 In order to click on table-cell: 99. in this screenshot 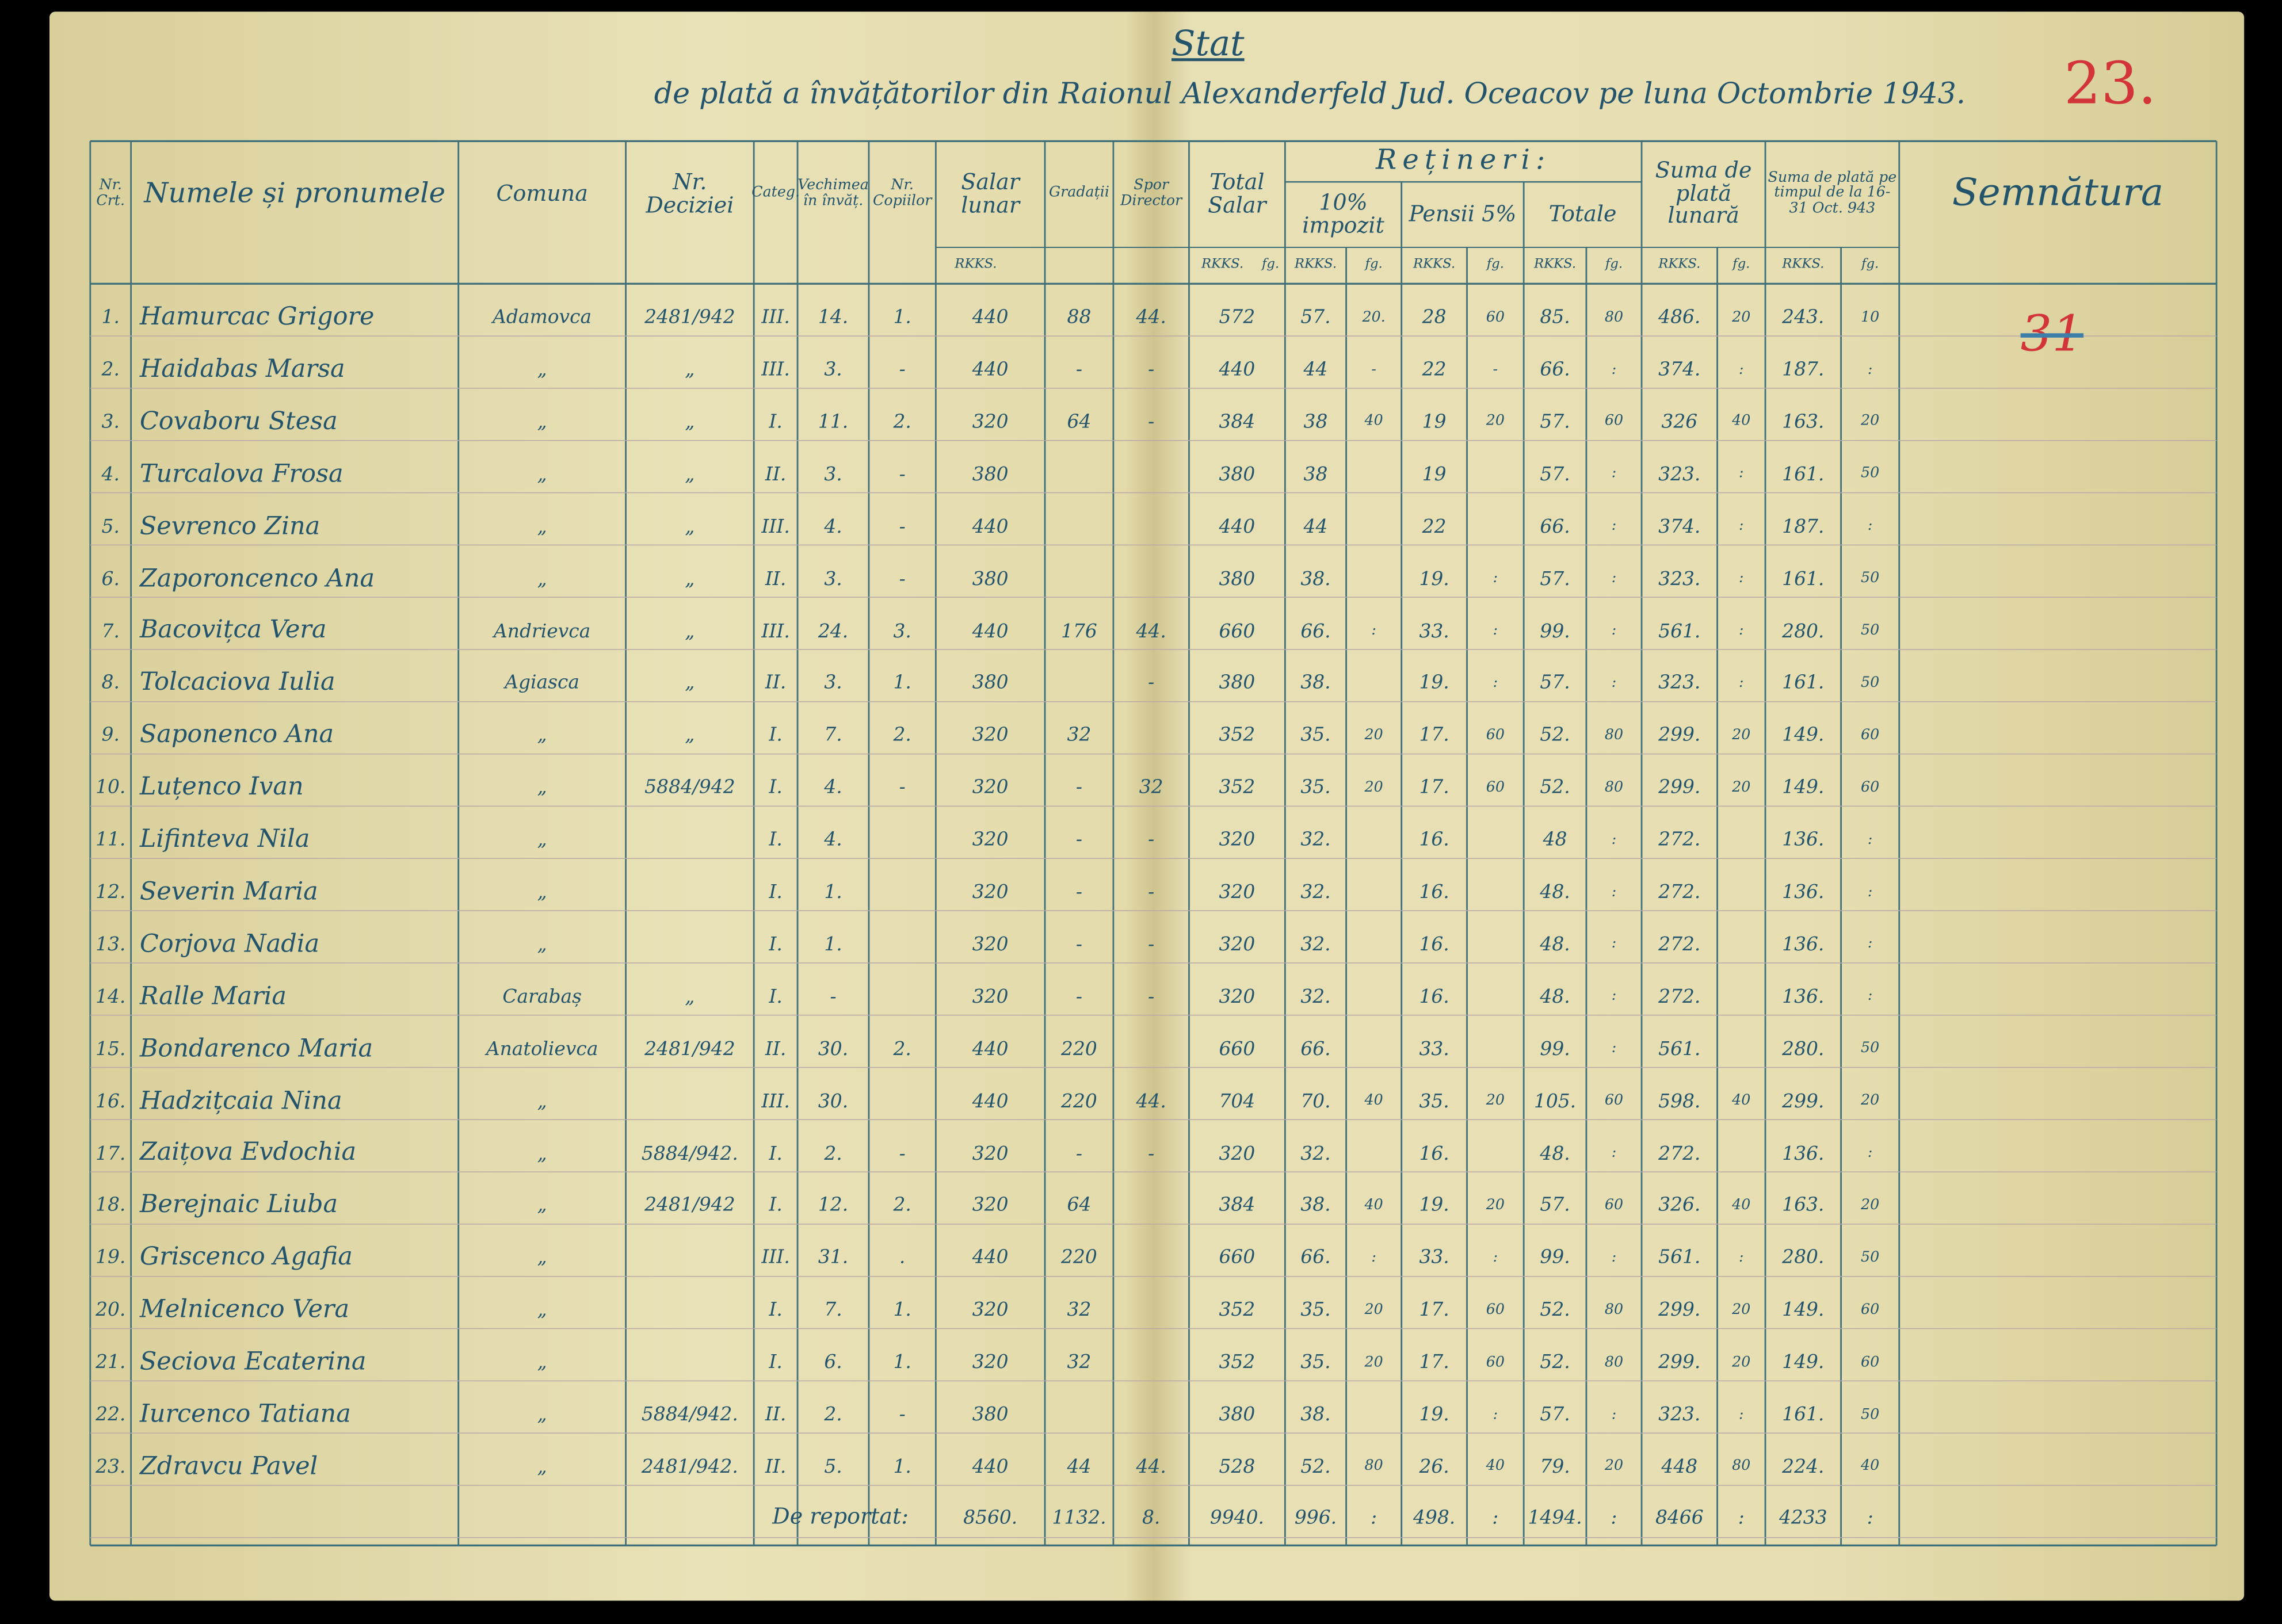, I will do `click(1555, 1258)`.